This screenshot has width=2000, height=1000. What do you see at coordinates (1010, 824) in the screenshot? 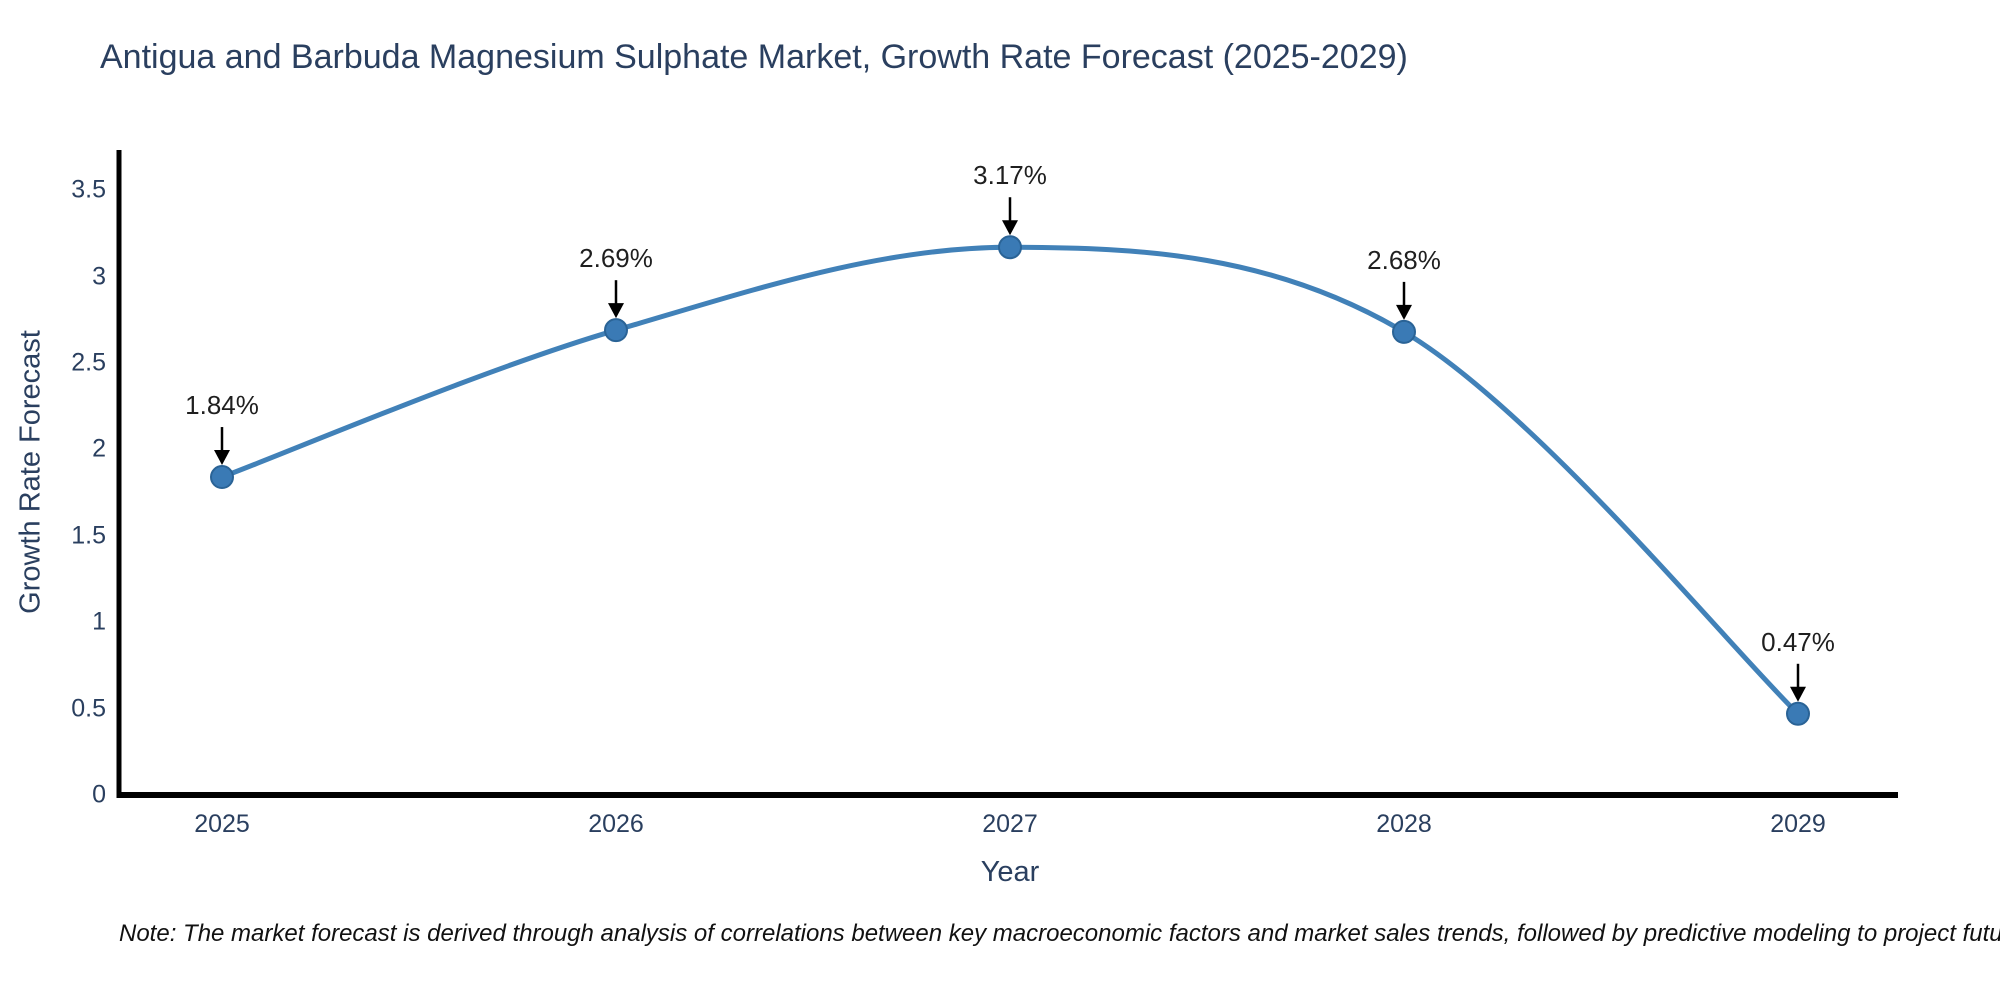
I see `x-tick-label: 2027` at bounding box center [1010, 824].